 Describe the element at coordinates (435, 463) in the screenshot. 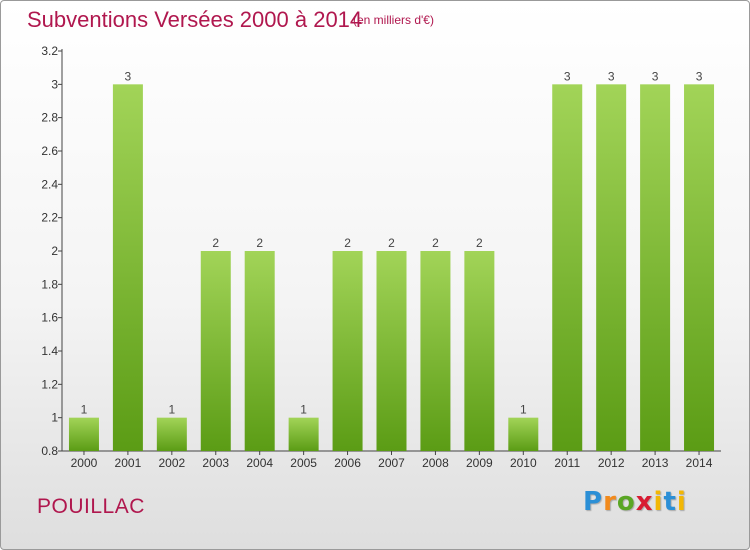

I see `x-tick-label: 2008` at that location.